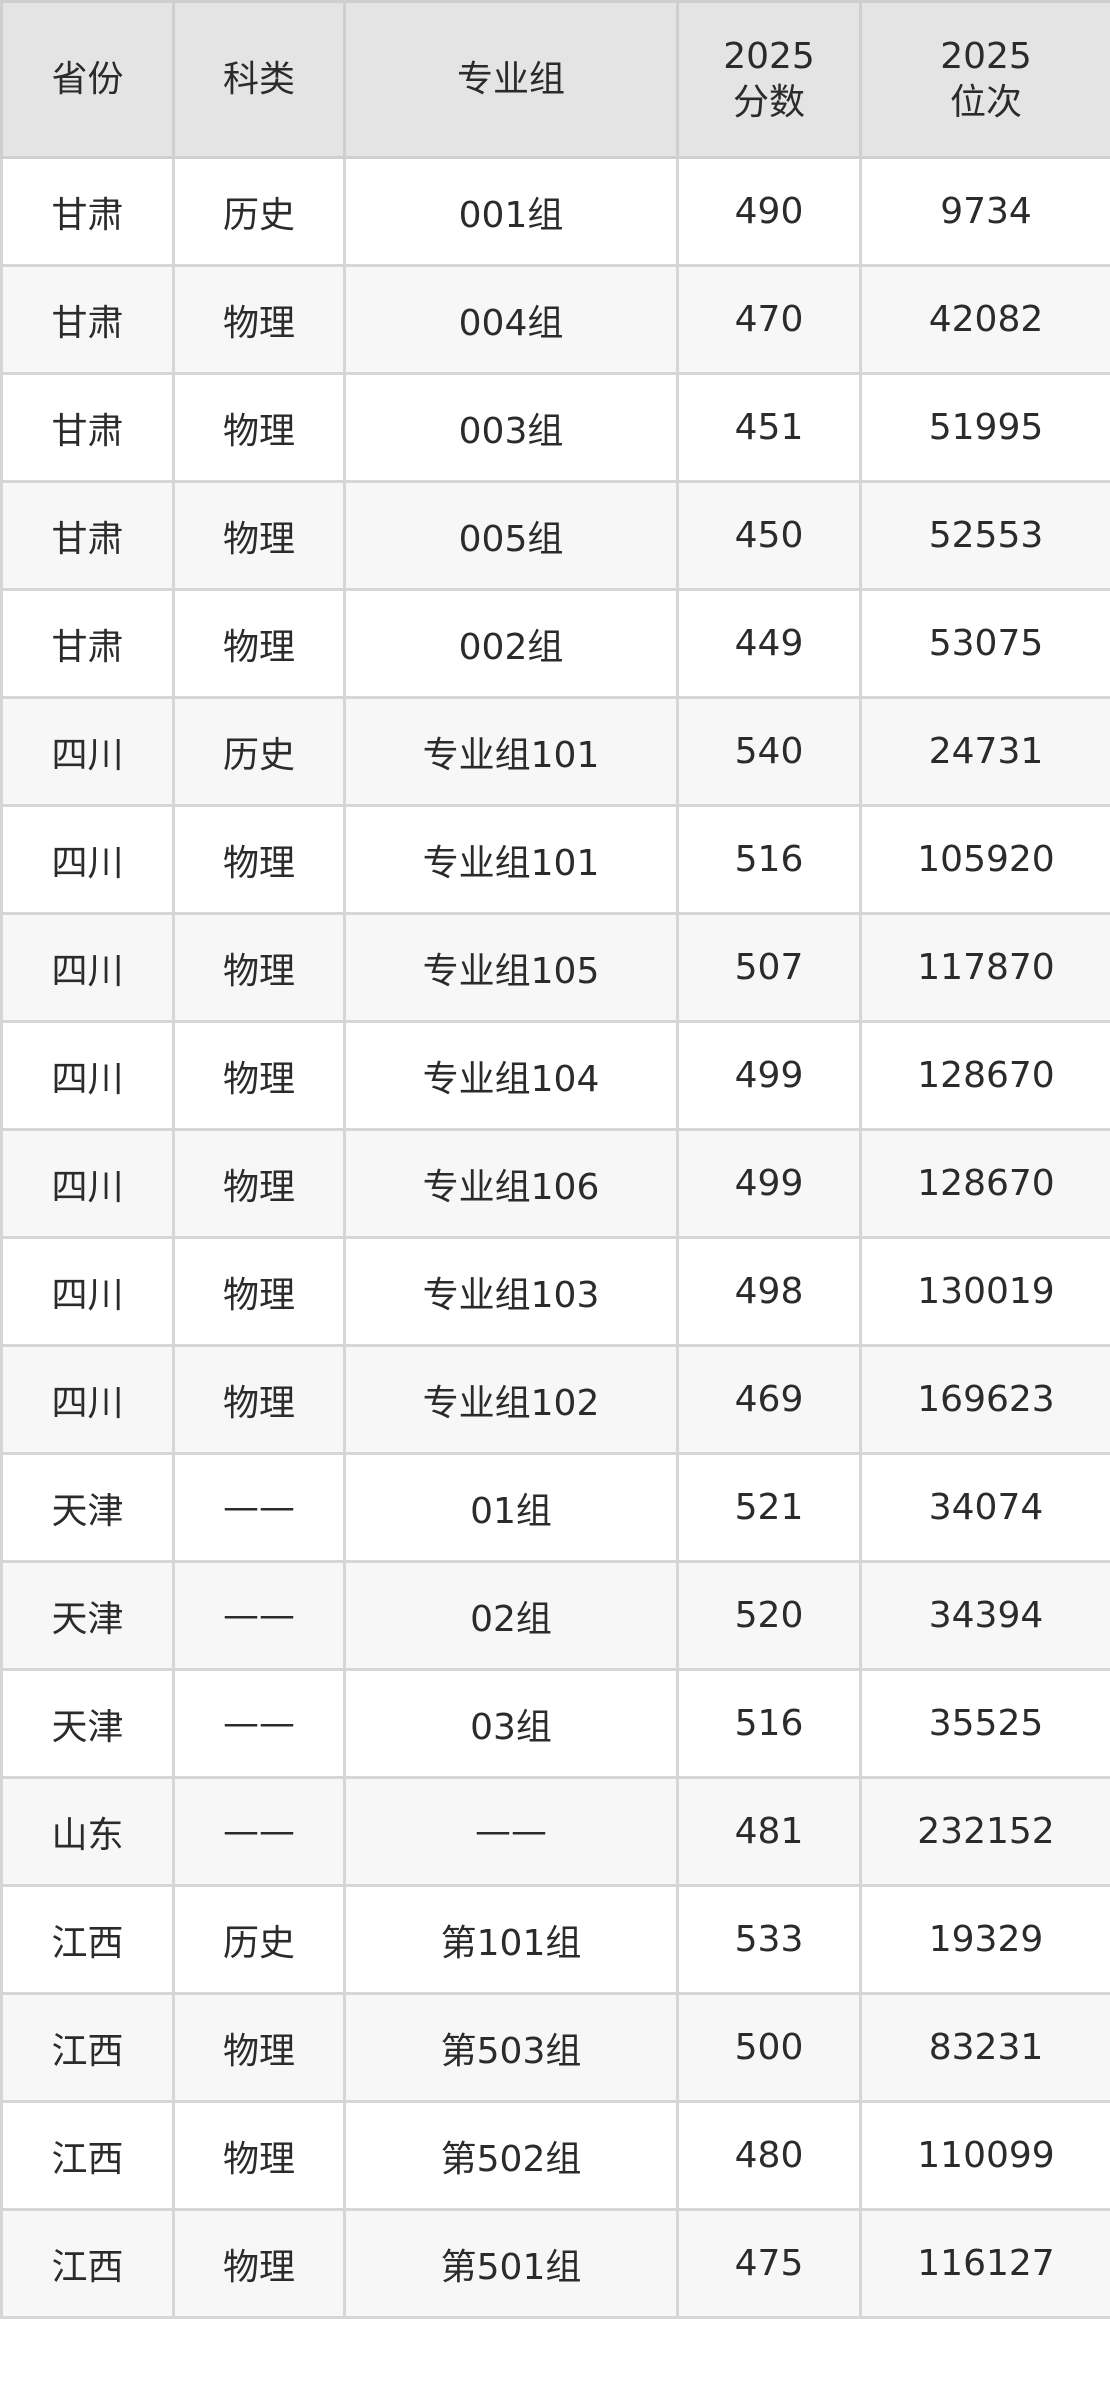 The image size is (1110, 2382). Describe the element at coordinates (984, 1615) in the screenshot. I see `cell-rank-2025: 34394` at that location.